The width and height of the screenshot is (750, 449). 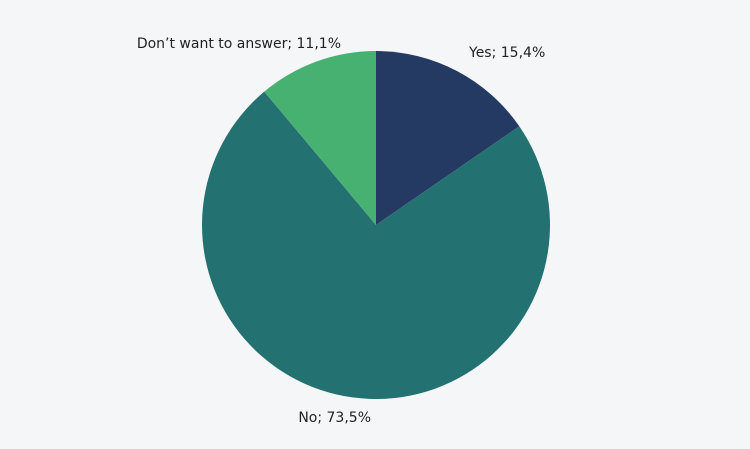 I want to click on slice-label: Don’t want to answer; 11,1%, so click(x=239, y=44).